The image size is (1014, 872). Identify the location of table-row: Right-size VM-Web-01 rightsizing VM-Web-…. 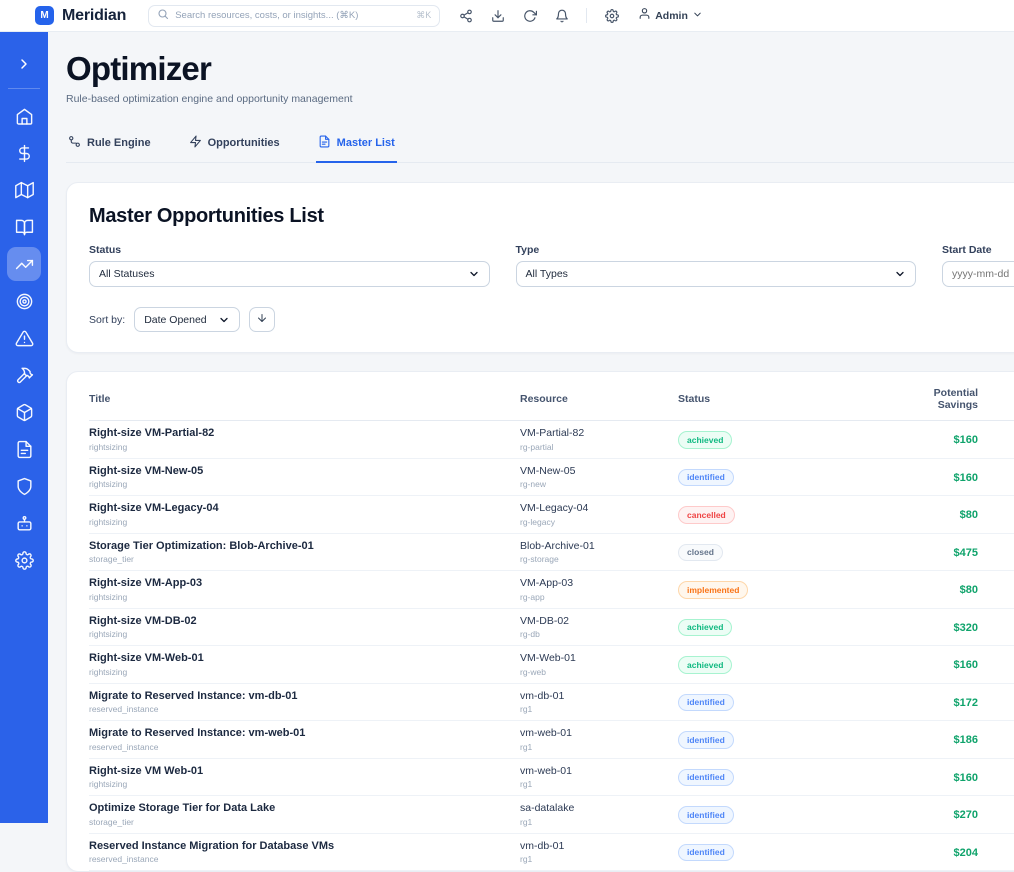
(551, 665).